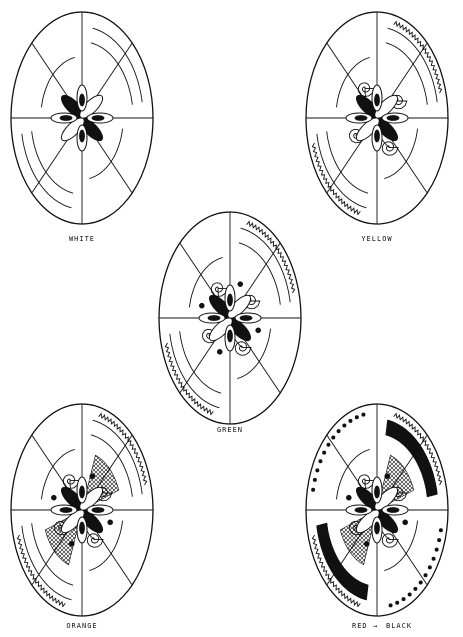 The image size is (463, 637). I want to click on caption-orange: ORANGE, so click(81, 626).